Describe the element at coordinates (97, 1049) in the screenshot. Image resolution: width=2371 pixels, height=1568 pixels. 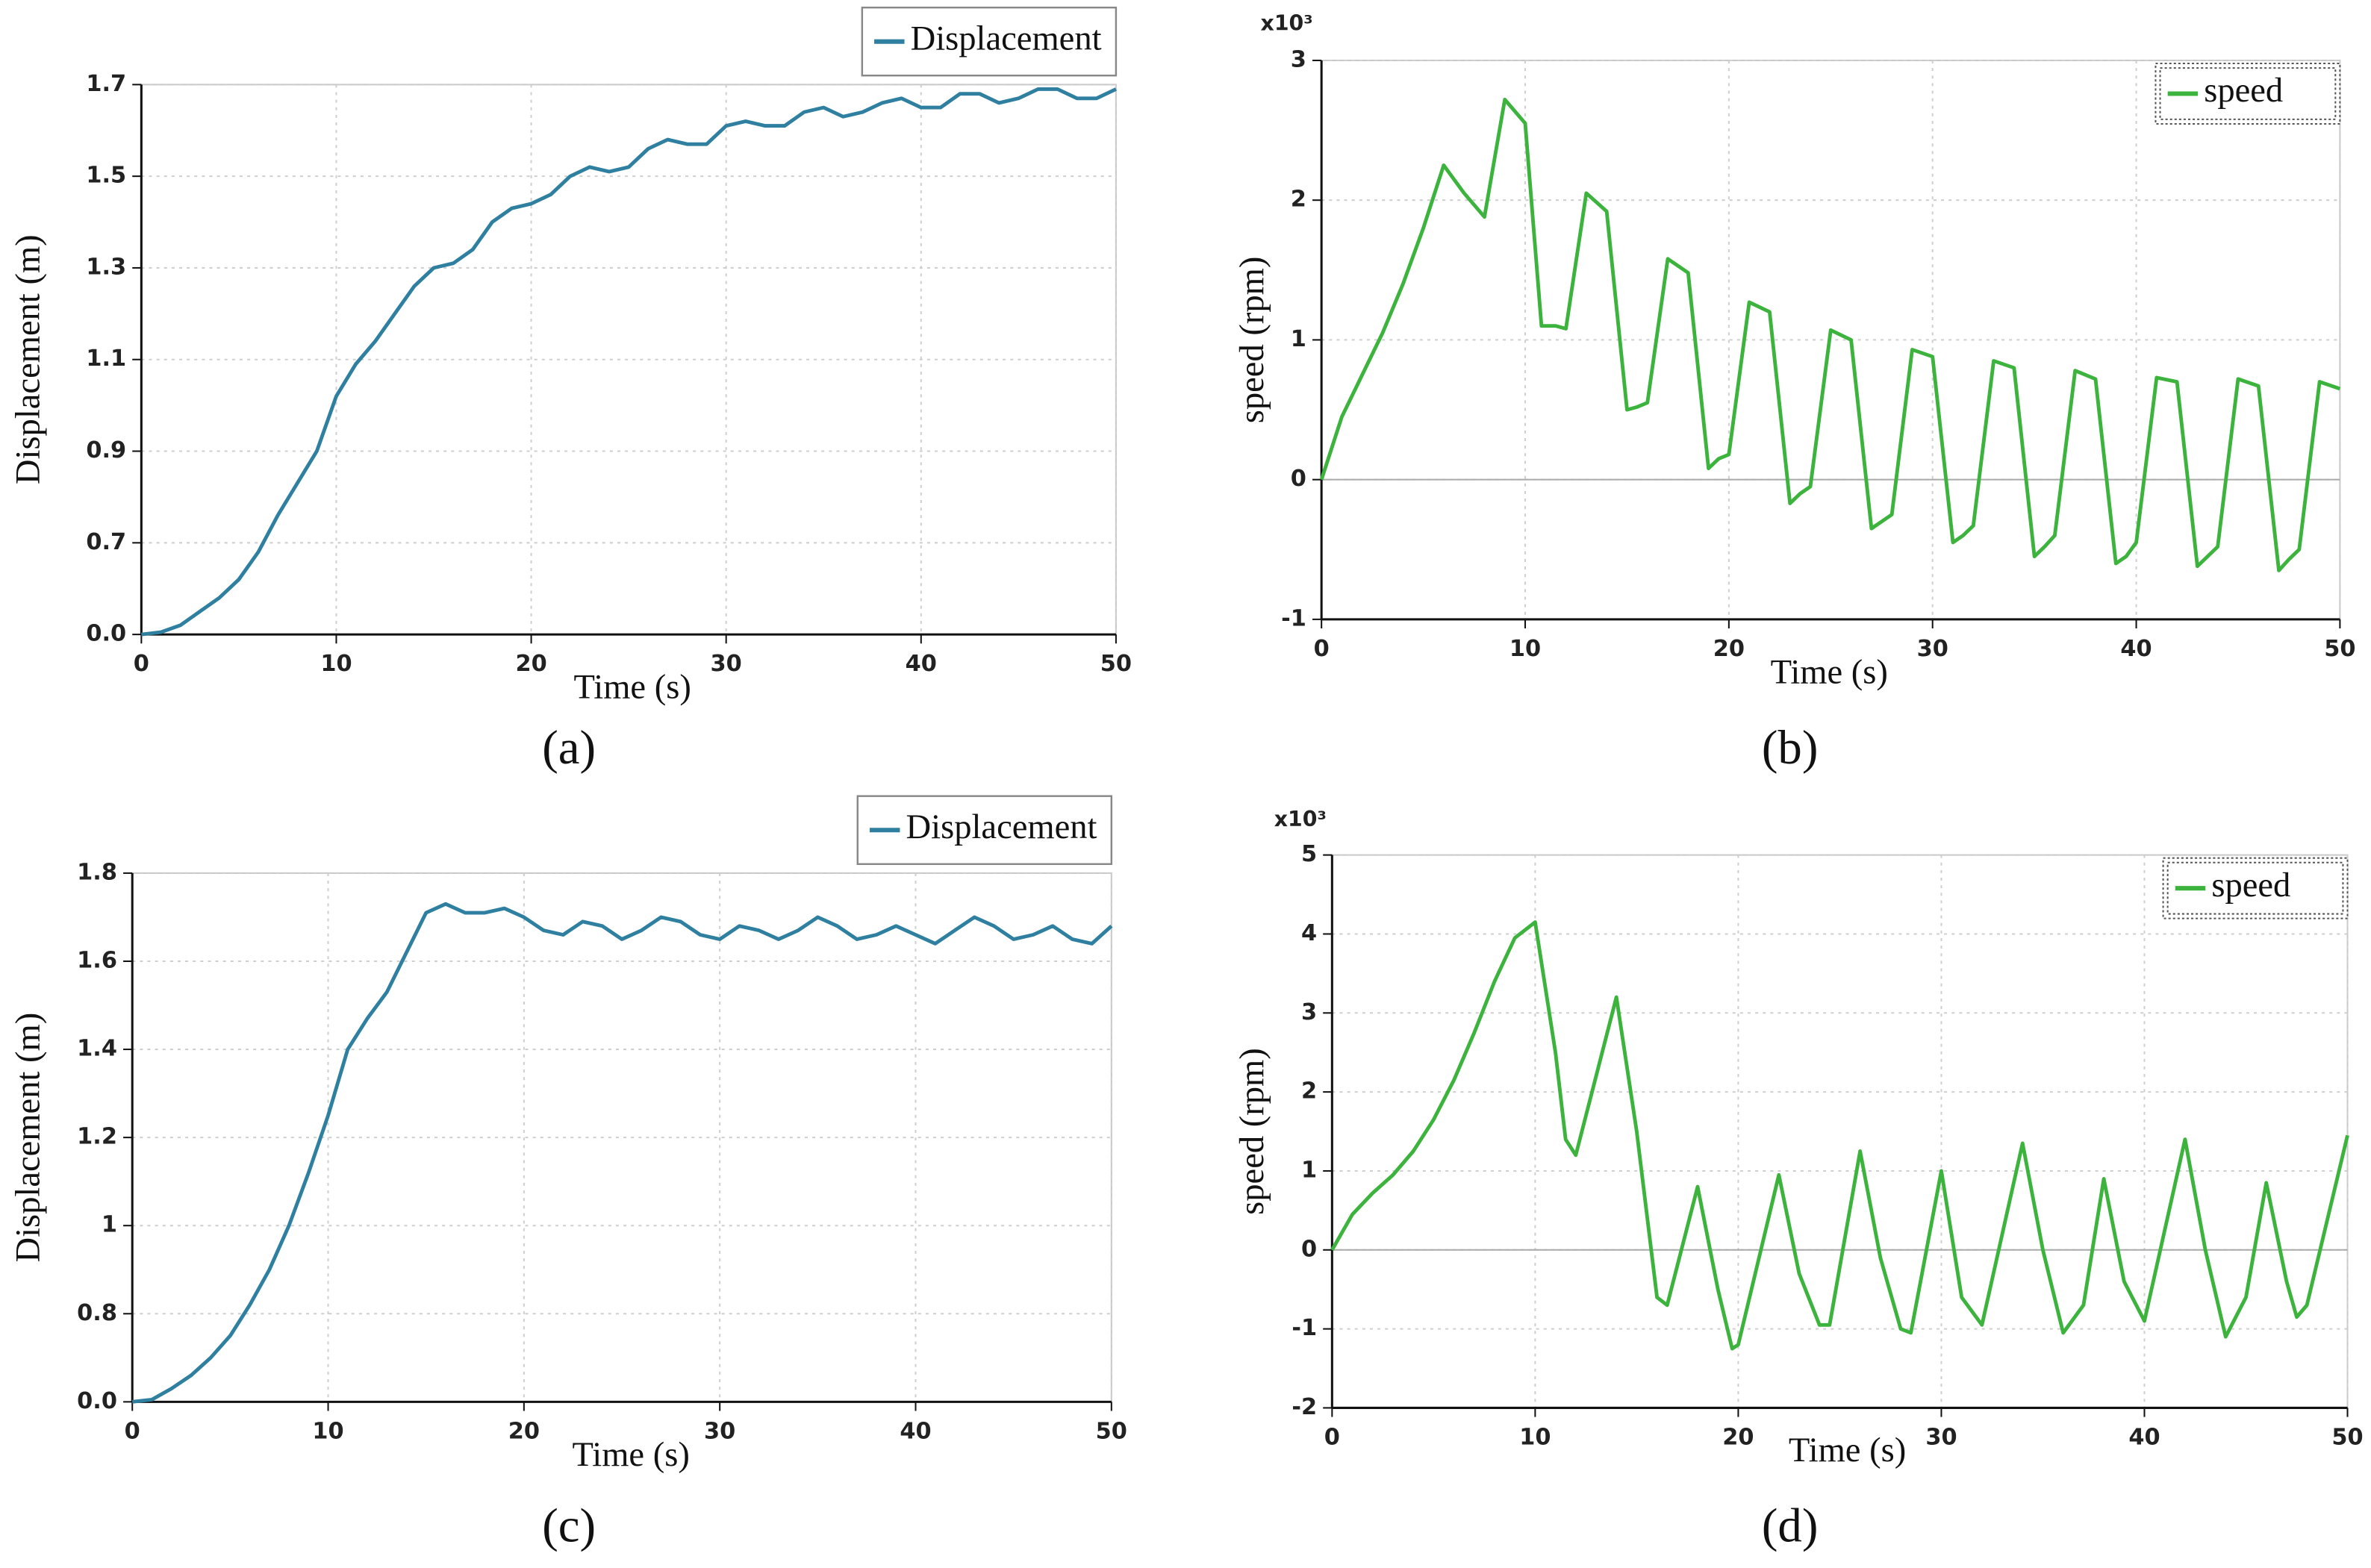
I see `y-tick-label: 1.4` at that location.